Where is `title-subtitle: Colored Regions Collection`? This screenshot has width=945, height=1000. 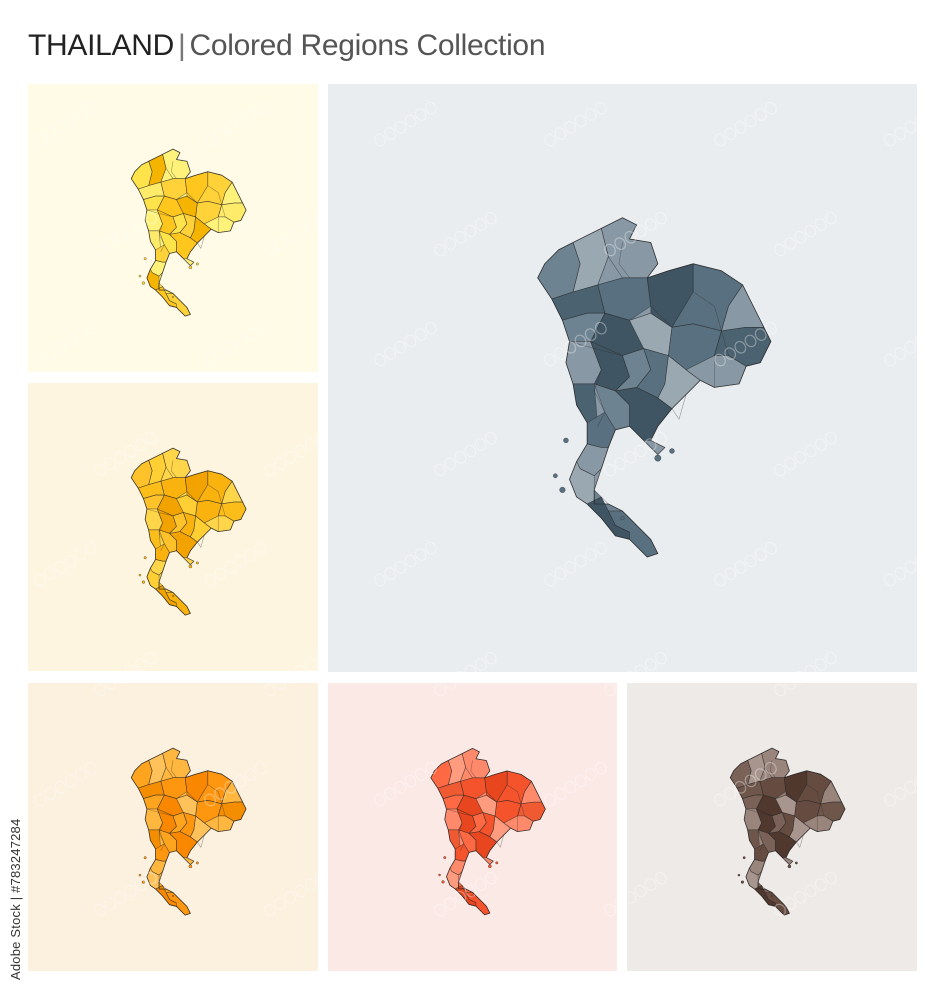 title-subtitle: Colored Regions Collection is located at coordinates (367, 45).